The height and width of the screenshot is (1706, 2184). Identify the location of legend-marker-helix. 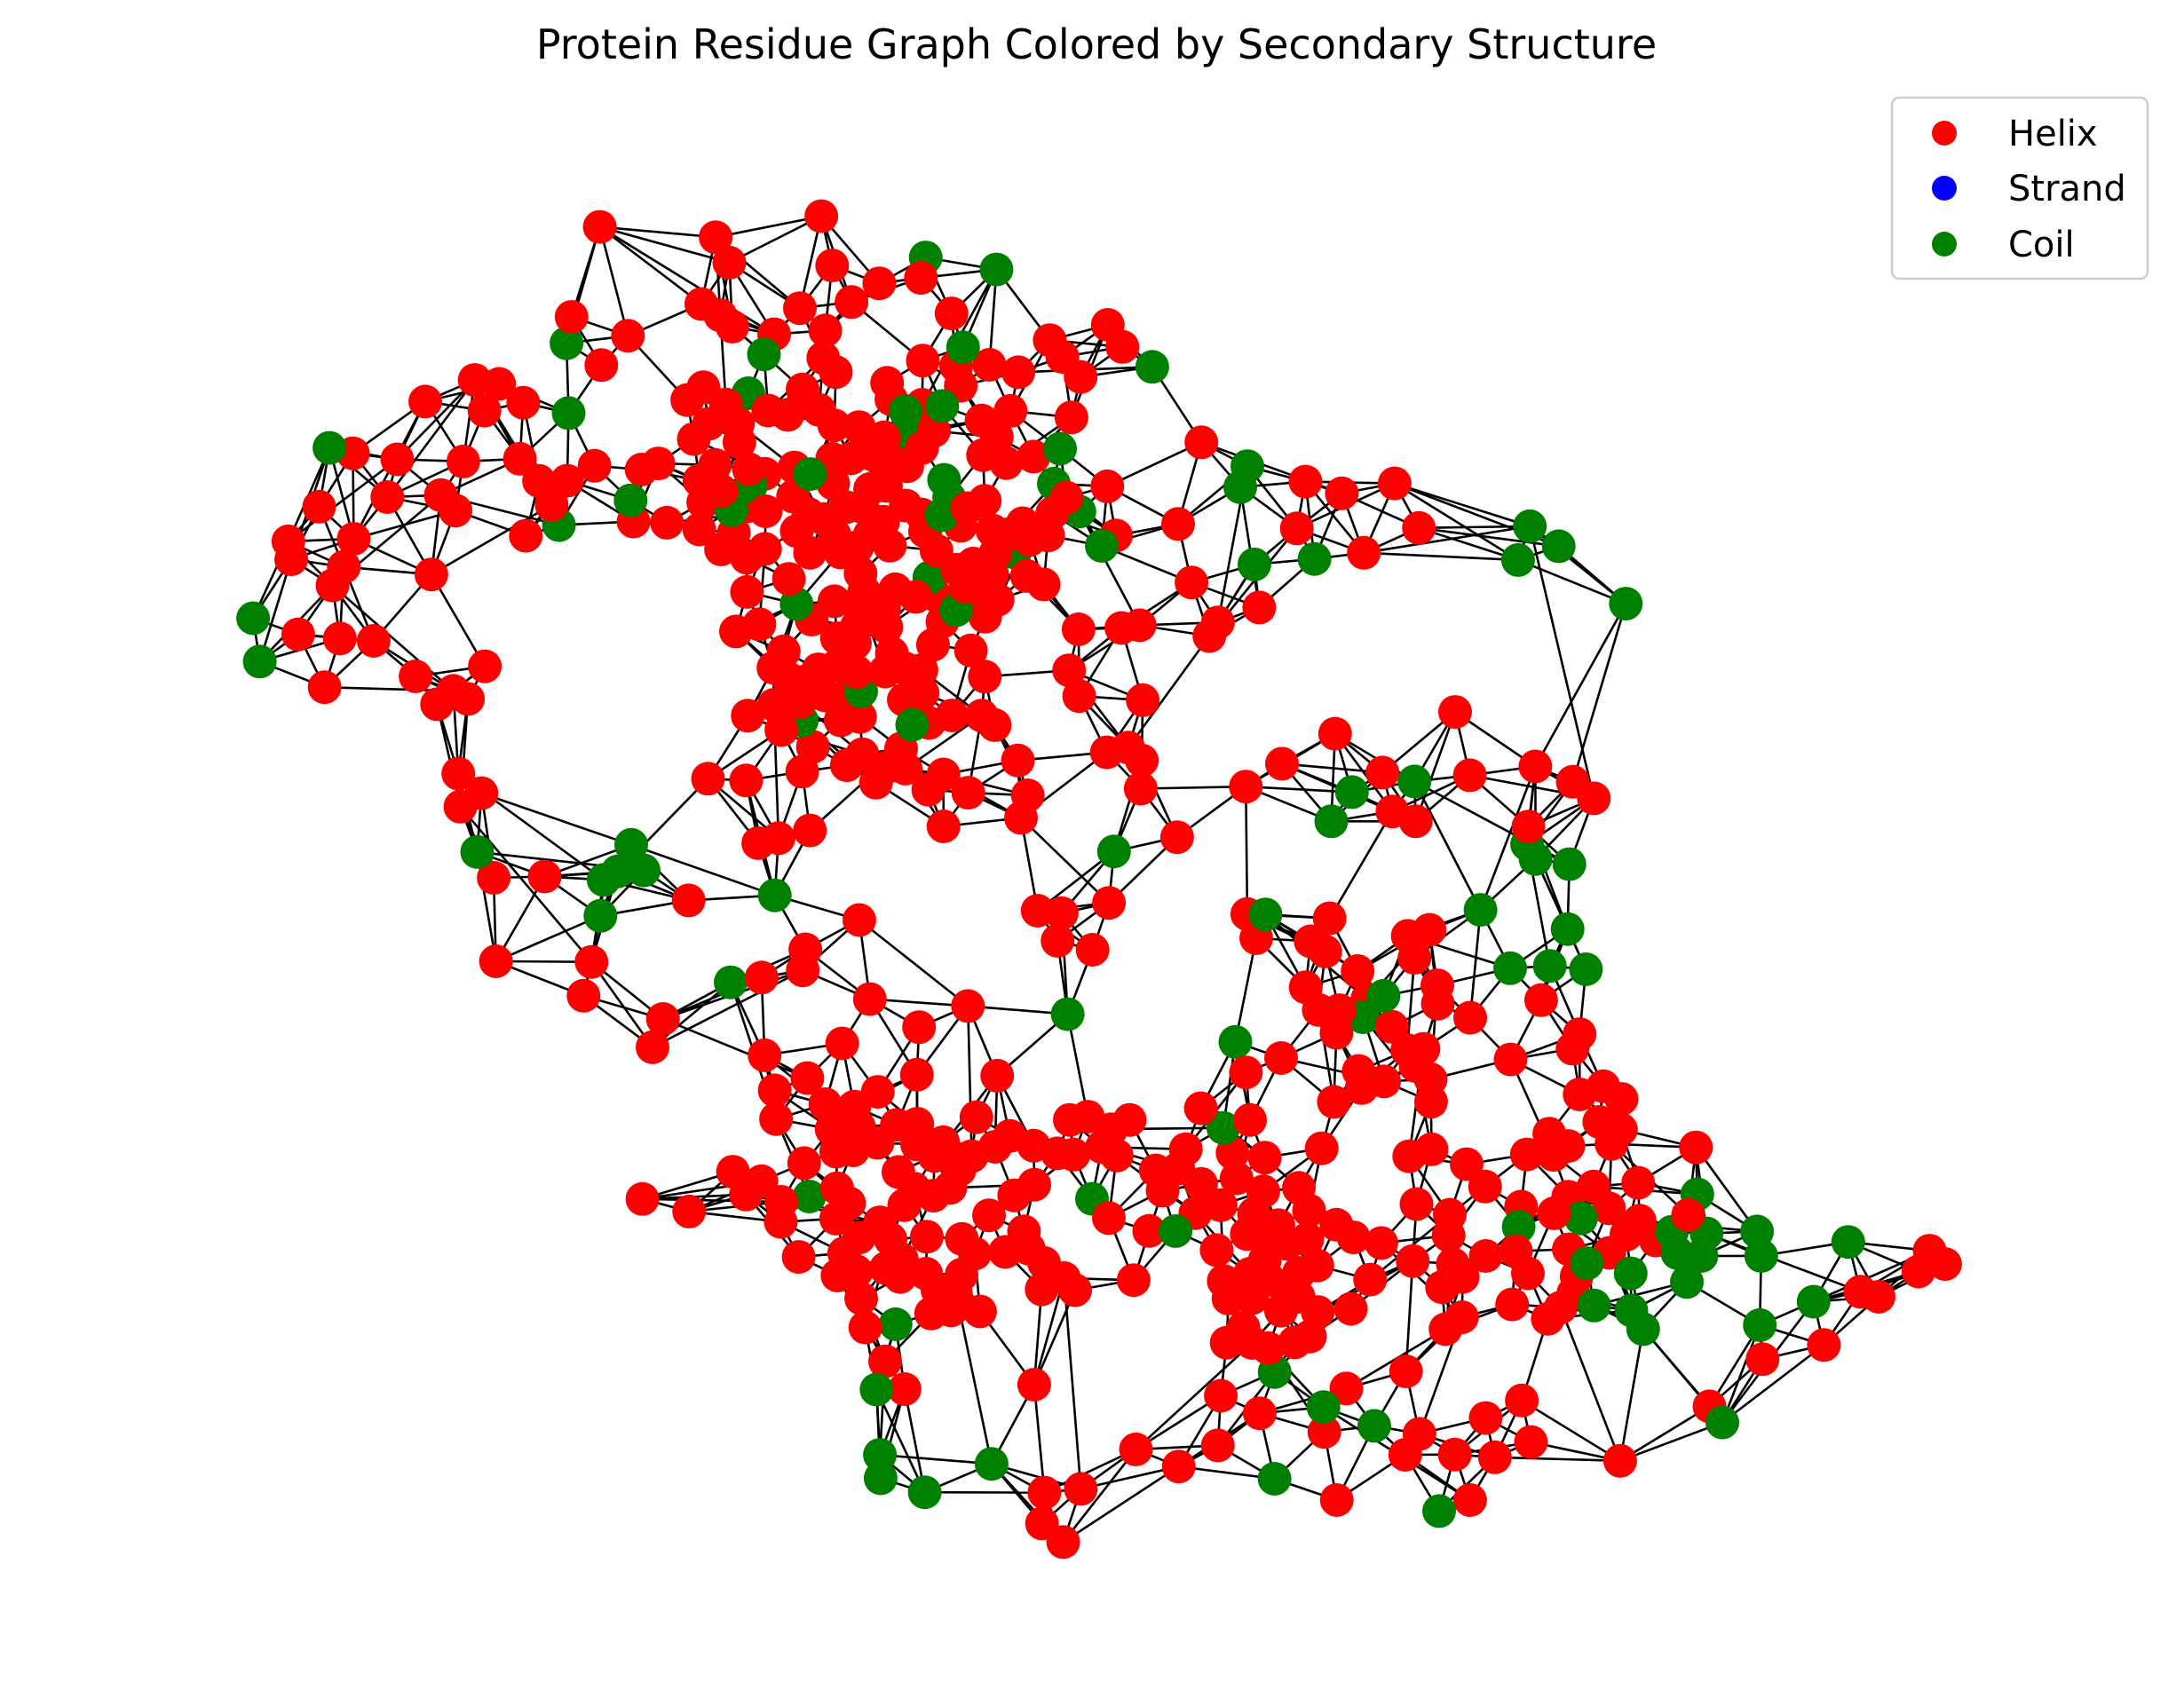
(1944, 133).